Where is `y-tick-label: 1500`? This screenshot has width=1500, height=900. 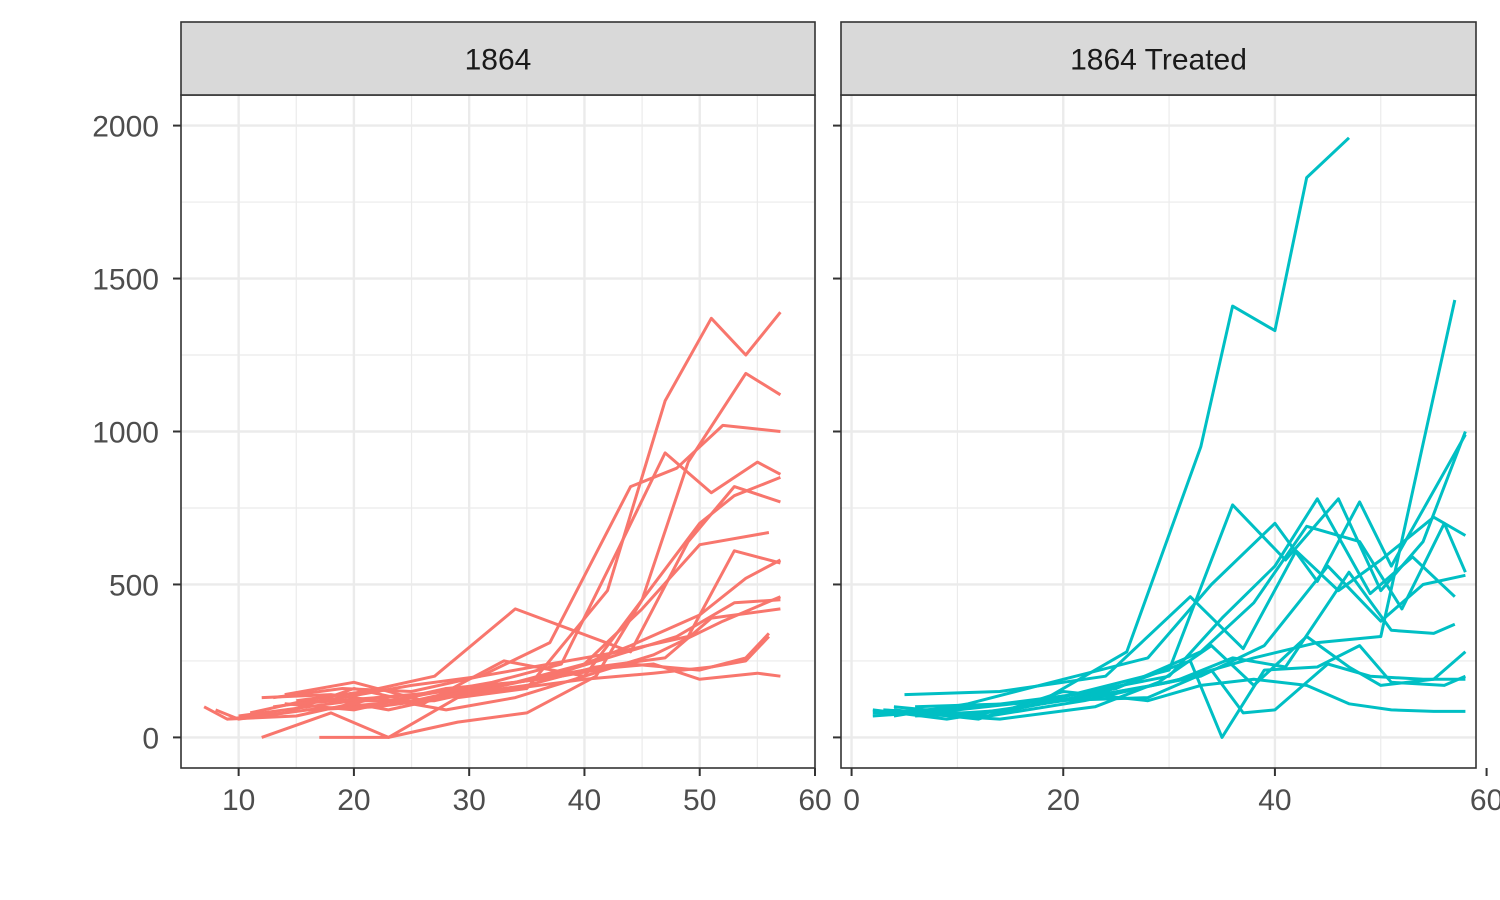
y-tick-label: 1500 is located at coordinates (125, 280).